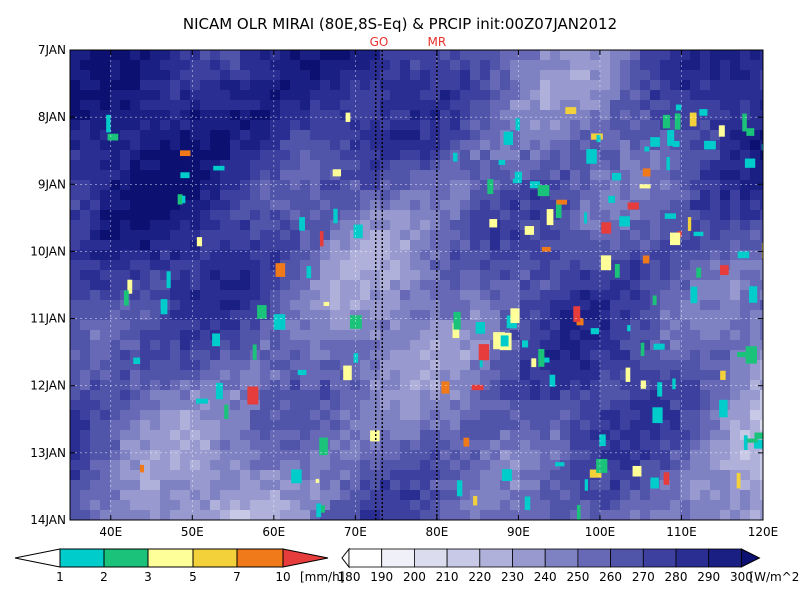  I want to click on olr-colorbar-label: 190, so click(381, 577).